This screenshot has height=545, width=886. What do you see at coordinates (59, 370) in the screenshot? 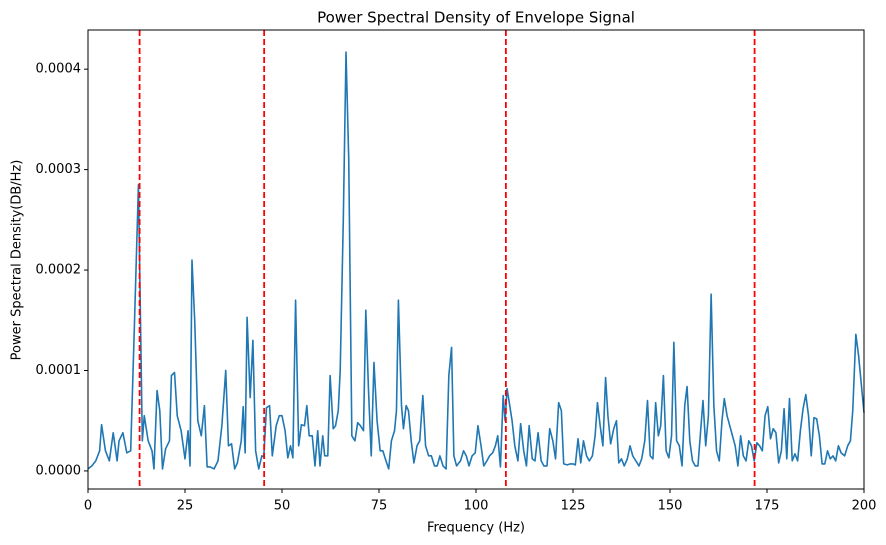
I see `y-tick-label: 0.0001` at bounding box center [59, 370].